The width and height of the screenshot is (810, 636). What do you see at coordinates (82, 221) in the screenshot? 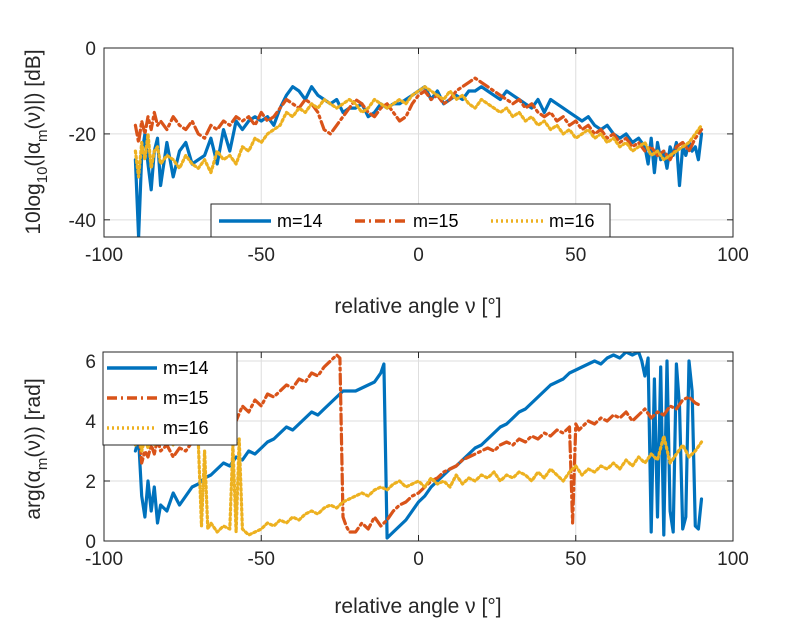
I see `y-tick-label: -40` at bounding box center [82, 221].